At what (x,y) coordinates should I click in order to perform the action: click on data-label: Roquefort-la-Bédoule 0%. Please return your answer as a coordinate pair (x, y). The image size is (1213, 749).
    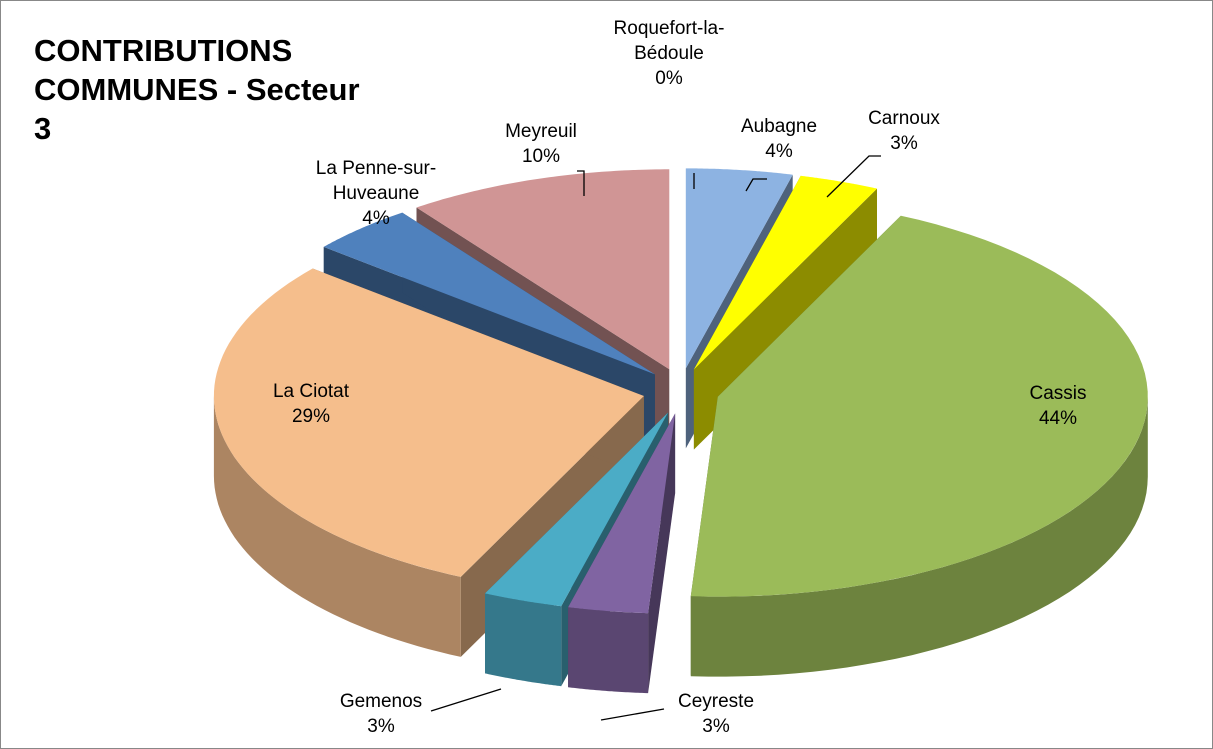
    Looking at the image, I should click on (669, 53).